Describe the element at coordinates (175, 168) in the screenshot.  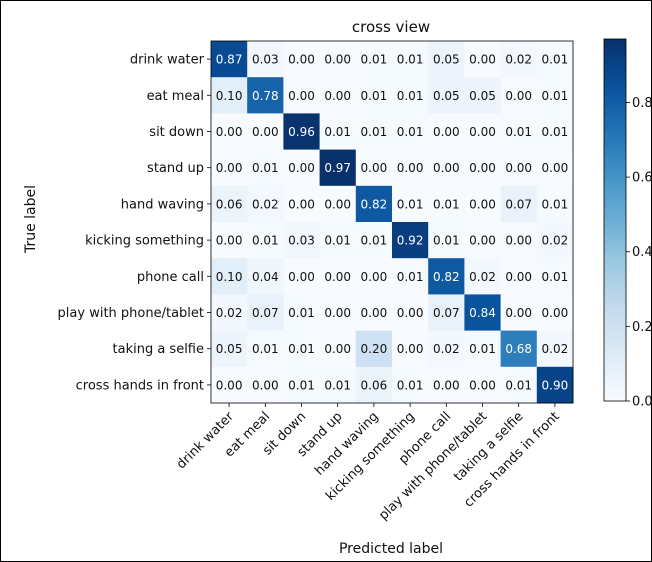
I see `y-tick-label: stand up` at that location.